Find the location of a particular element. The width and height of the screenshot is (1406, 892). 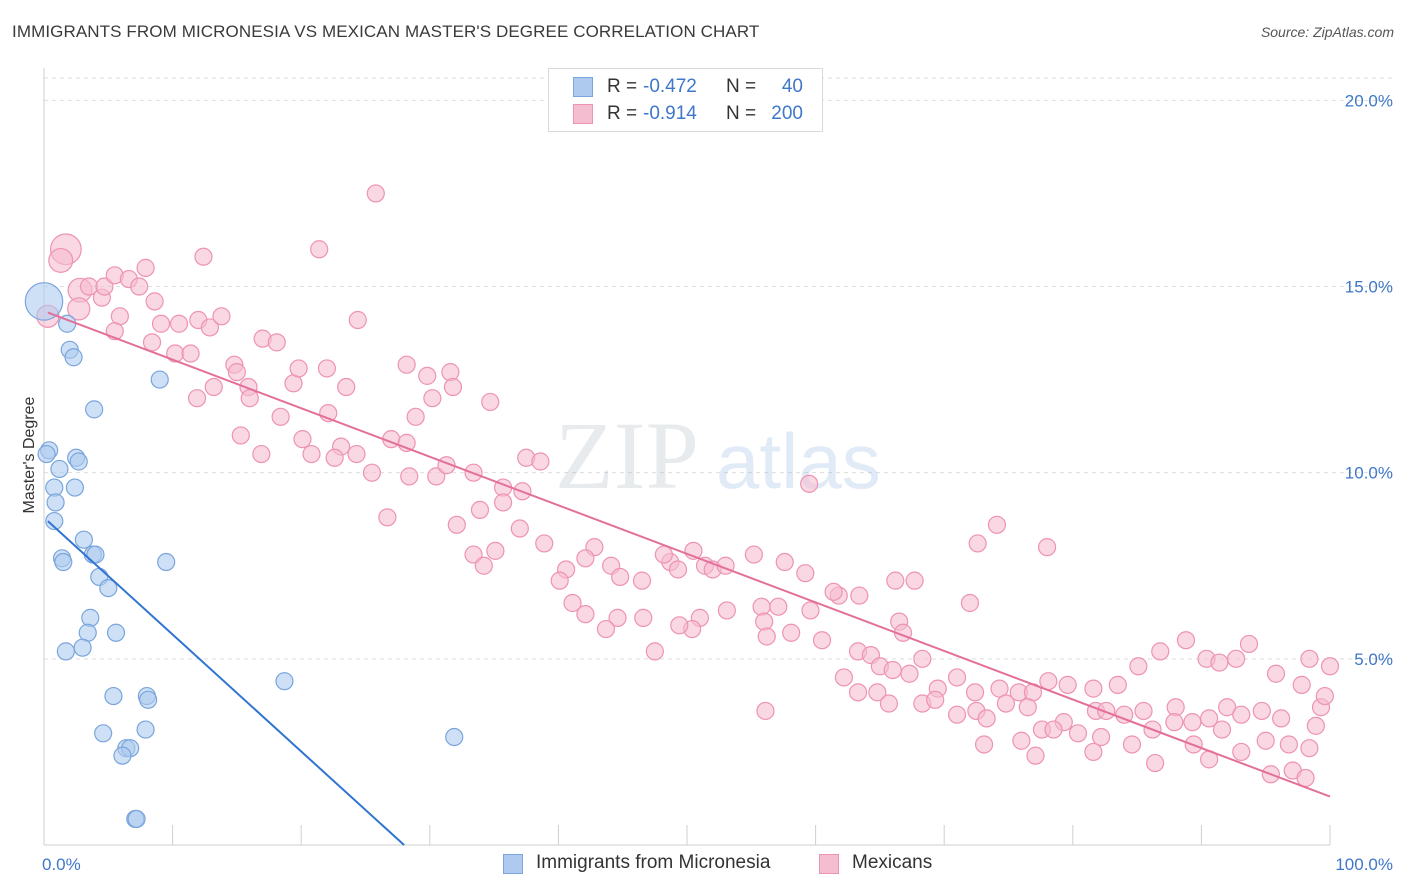

legend: R = -0.472 N = 40 R = -0.914 N = 200 is located at coordinates (685, 100).